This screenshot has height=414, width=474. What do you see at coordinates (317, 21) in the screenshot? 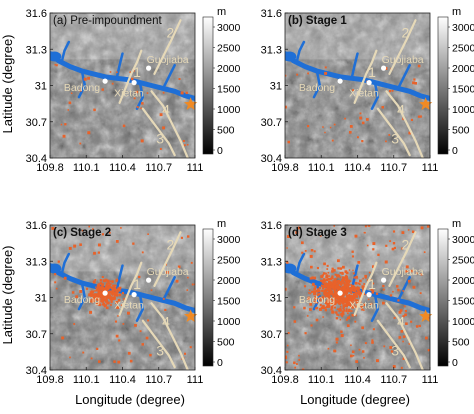
I see `panel-label: (b) Stage 1` at bounding box center [317, 21].